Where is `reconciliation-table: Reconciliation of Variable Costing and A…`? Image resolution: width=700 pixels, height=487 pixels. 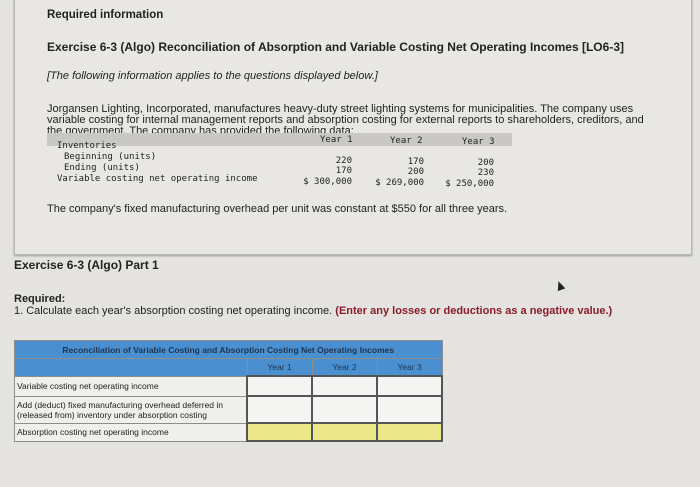 reconciliation-table: Reconciliation of Variable Costing and A… is located at coordinates (228, 391).